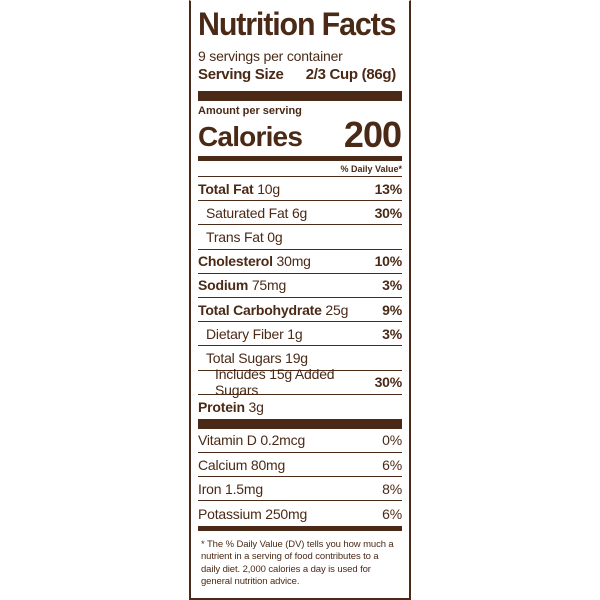 The height and width of the screenshot is (600, 600). What do you see at coordinates (268, 188) in the screenshot?
I see `nutrient-amount: 10g` at bounding box center [268, 188].